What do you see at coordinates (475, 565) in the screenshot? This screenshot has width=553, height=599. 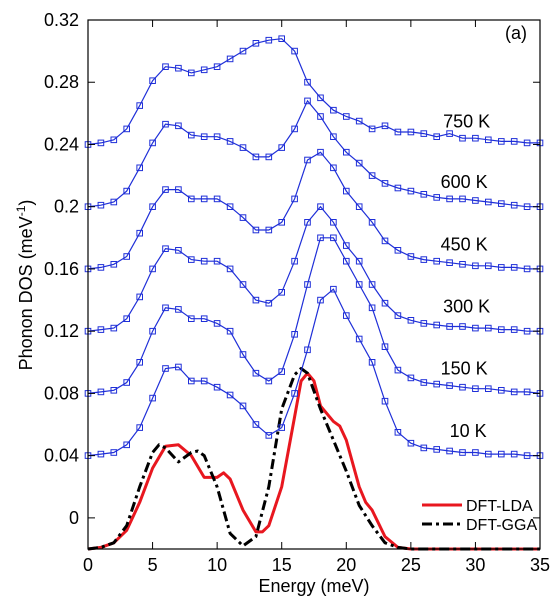 I see `x-tick-label: 30` at bounding box center [475, 565].